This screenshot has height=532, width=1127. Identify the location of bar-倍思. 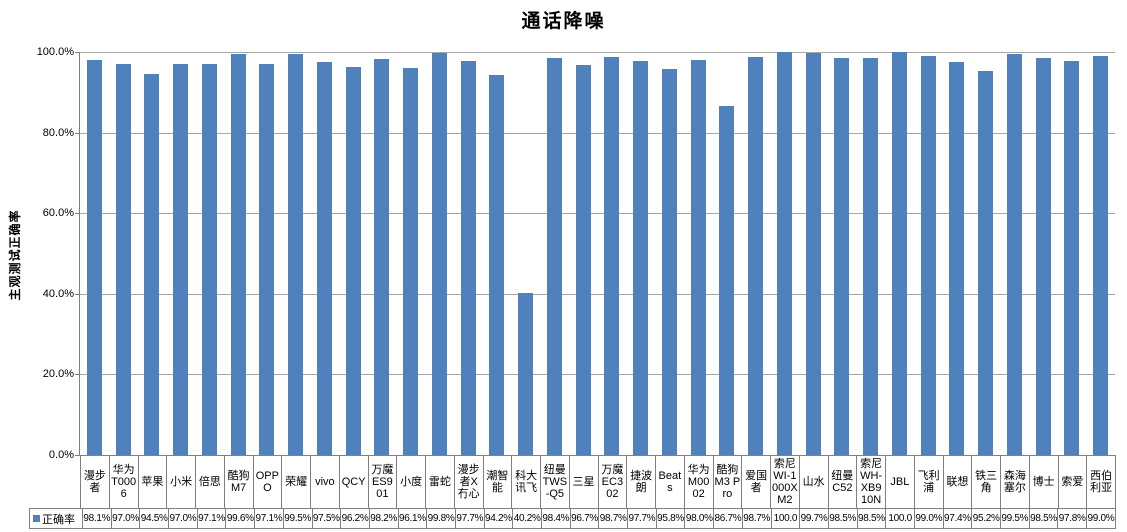
(209, 259).